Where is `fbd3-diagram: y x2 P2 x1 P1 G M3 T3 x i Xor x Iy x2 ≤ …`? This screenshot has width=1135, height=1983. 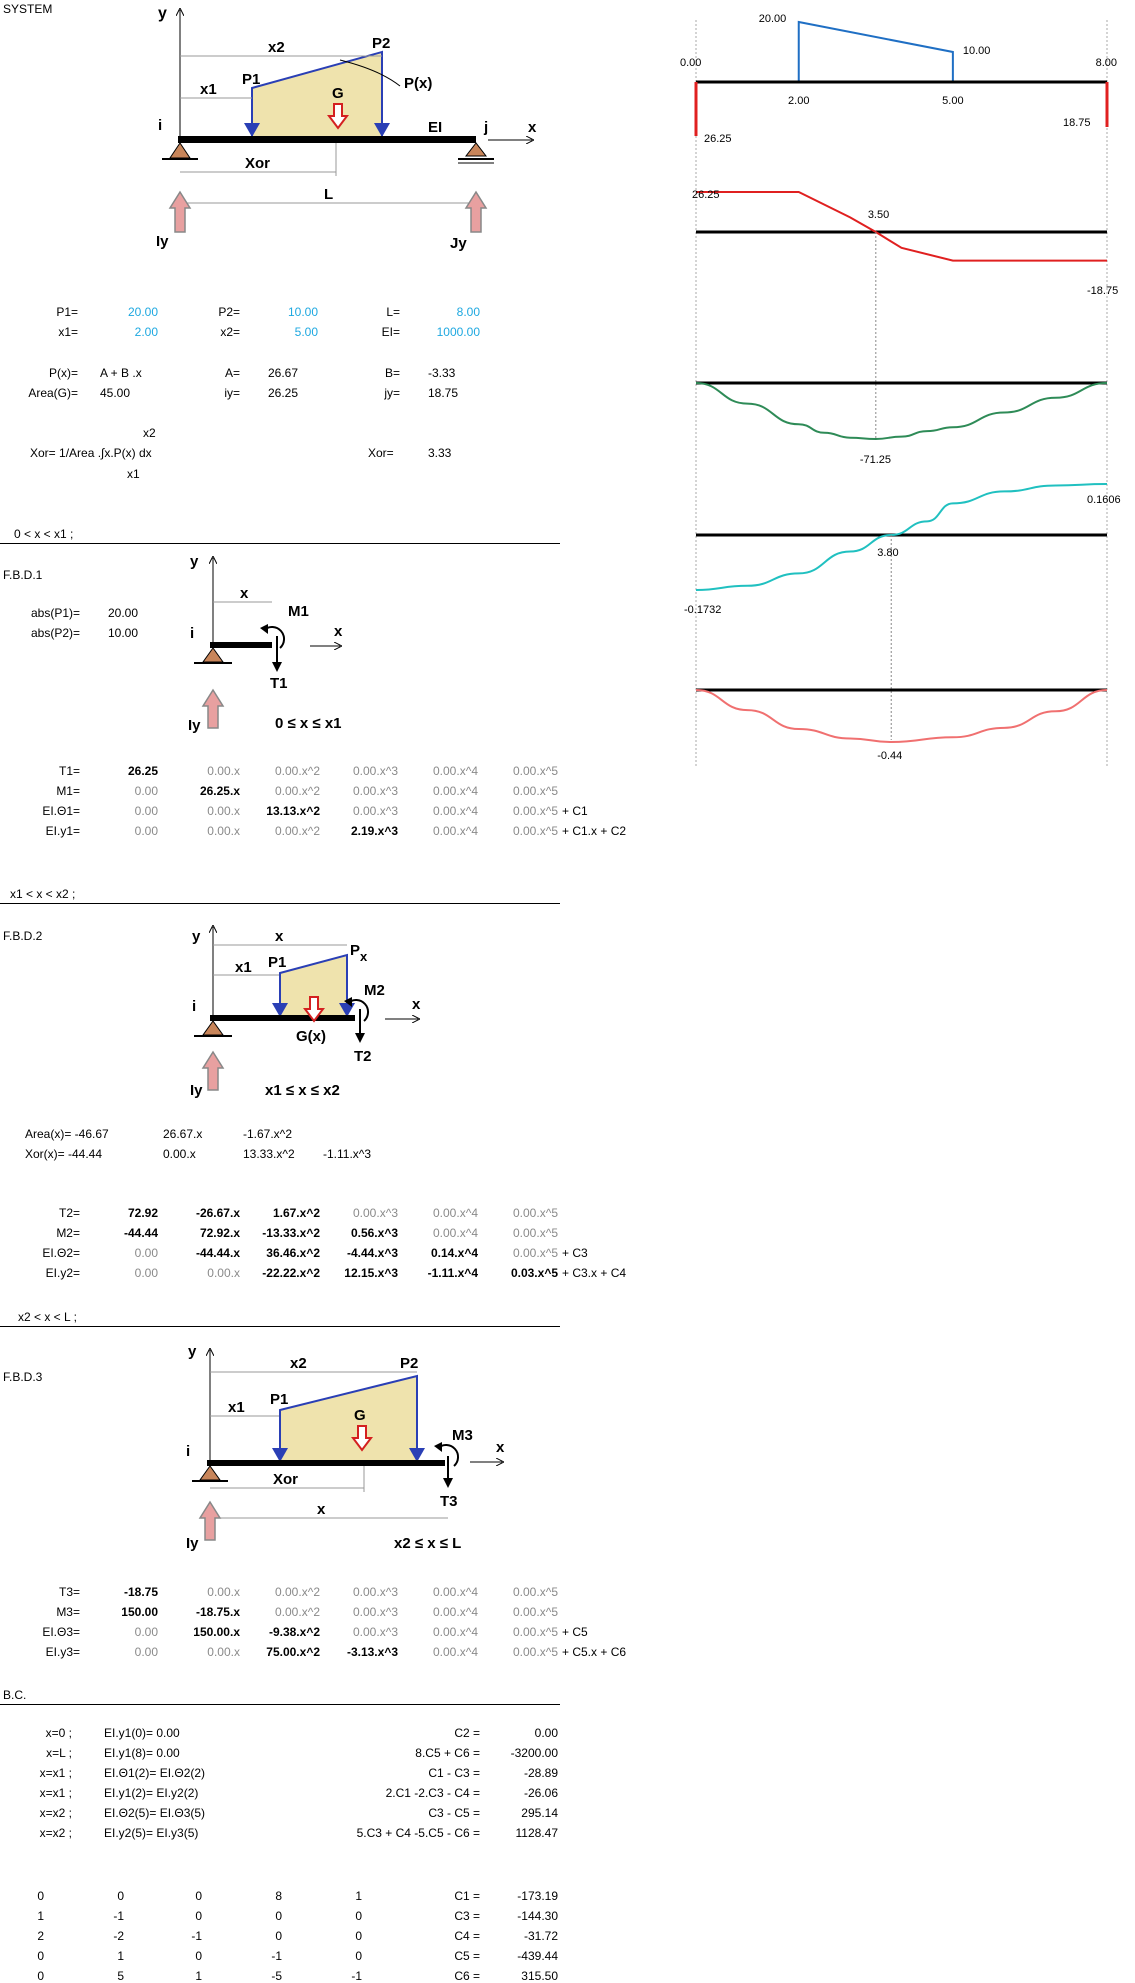 fbd3-diagram: y x2 P2 x1 P1 G M3 T3 x i Xor x Iy x2 ≤ … is located at coordinates (345, 1447).